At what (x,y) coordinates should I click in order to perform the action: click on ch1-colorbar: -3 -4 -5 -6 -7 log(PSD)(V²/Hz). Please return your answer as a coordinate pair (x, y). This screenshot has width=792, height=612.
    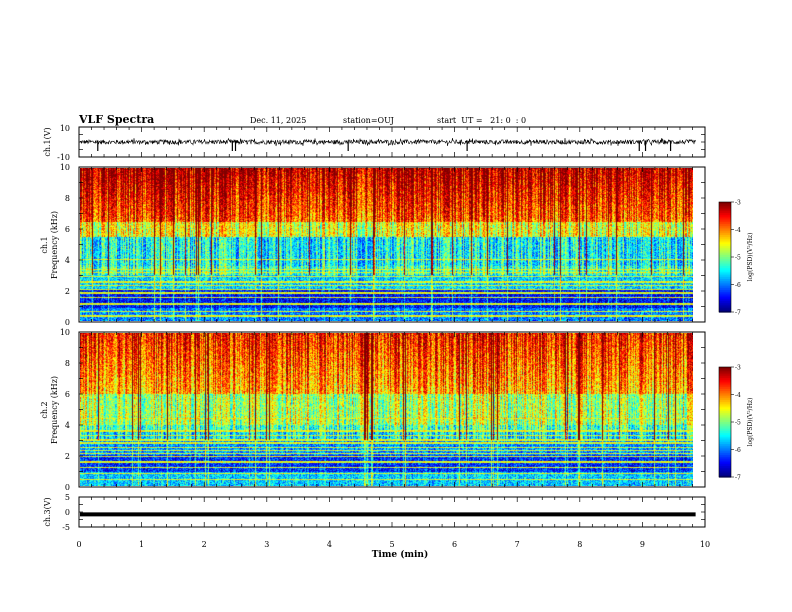
    Looking at the image, I should click on (736, 258).